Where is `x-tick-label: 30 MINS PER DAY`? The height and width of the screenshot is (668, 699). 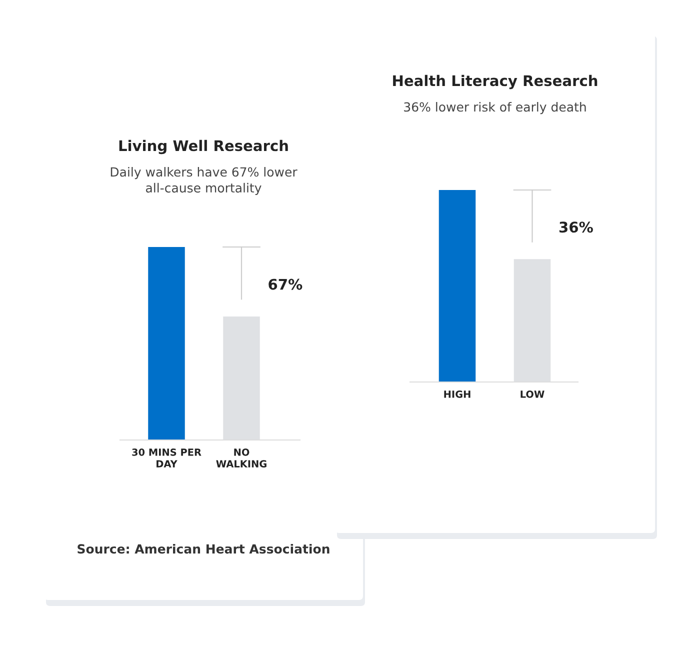
x-tick-label: 30 MINS PER DAY is located at coordinates (167, 458).